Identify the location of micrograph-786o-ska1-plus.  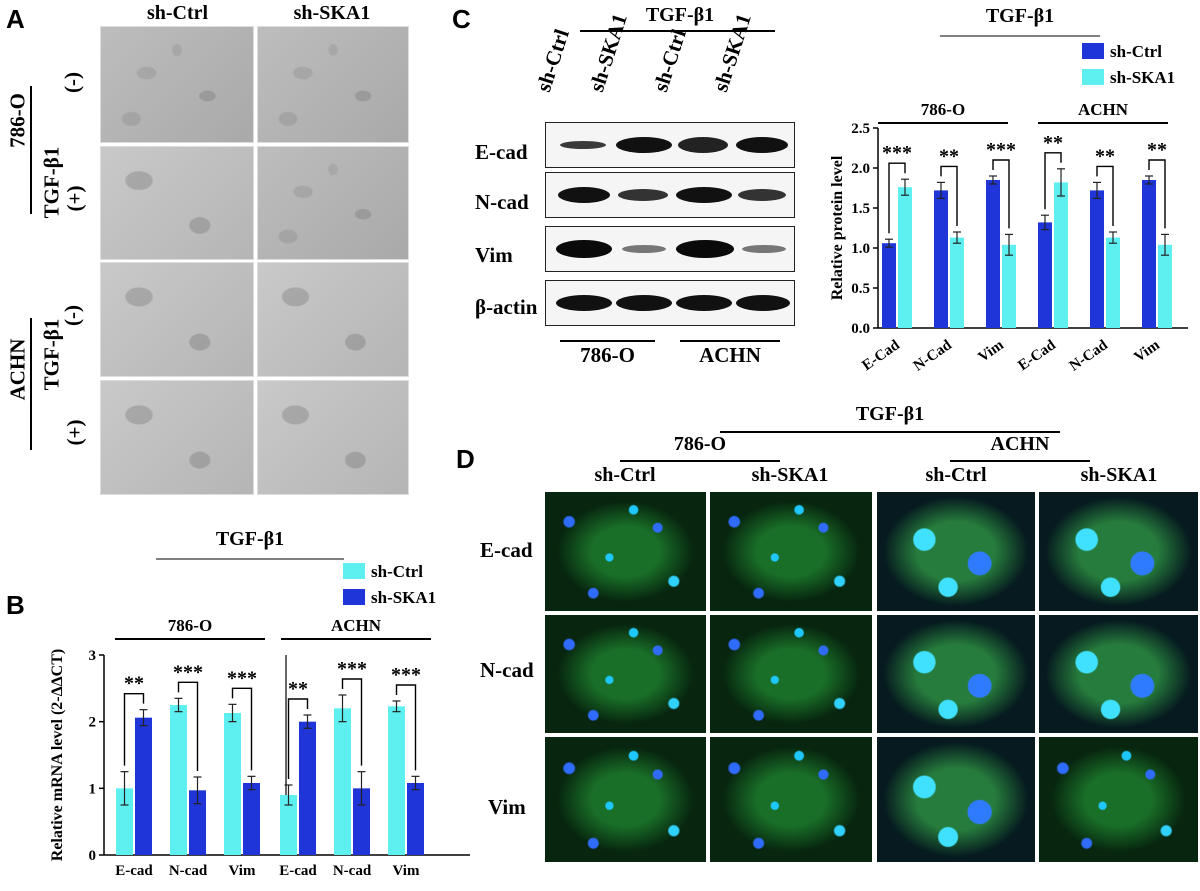
(333, 203).